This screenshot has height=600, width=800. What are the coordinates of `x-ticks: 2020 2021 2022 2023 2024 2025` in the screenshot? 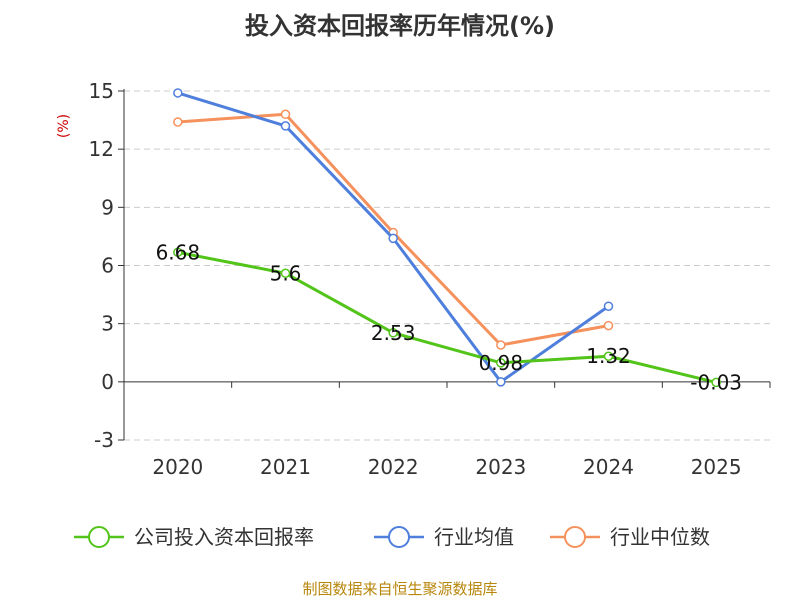 It's located at (446, 467).